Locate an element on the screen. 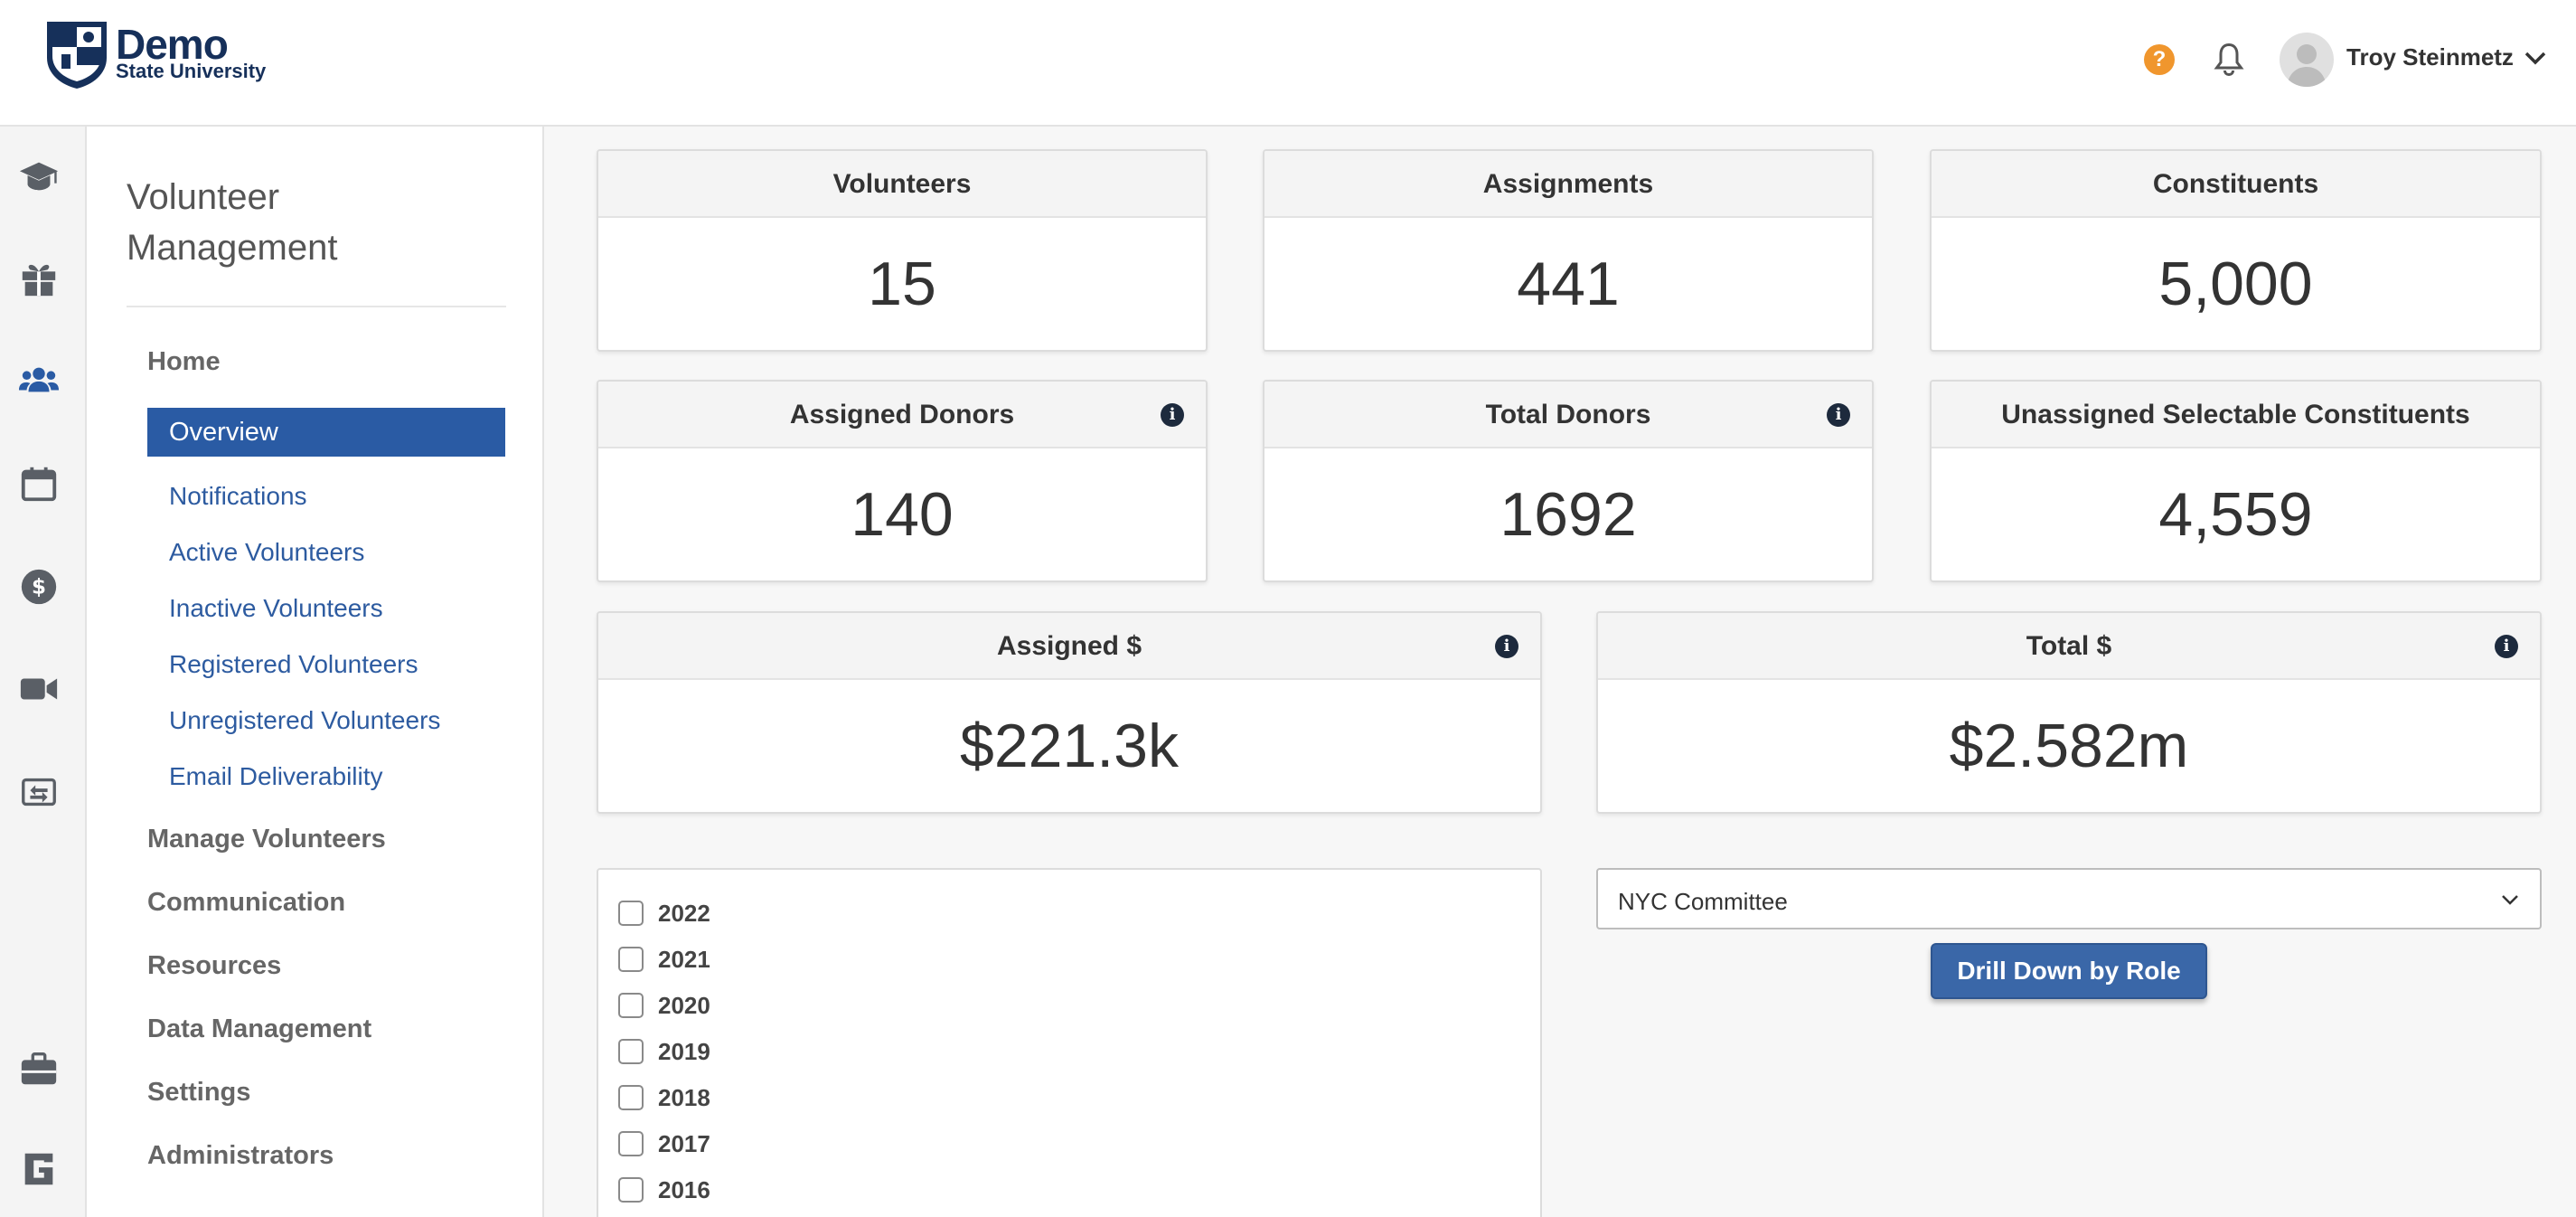  year-label: 2021 is located at coordinates (684, 959).